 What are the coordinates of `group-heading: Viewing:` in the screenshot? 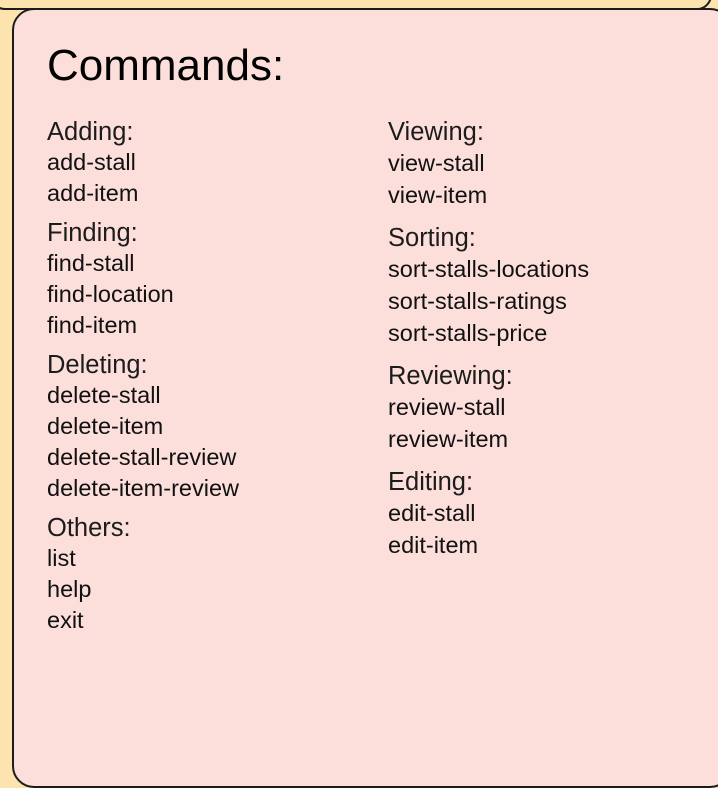 It's located at (436, 132).